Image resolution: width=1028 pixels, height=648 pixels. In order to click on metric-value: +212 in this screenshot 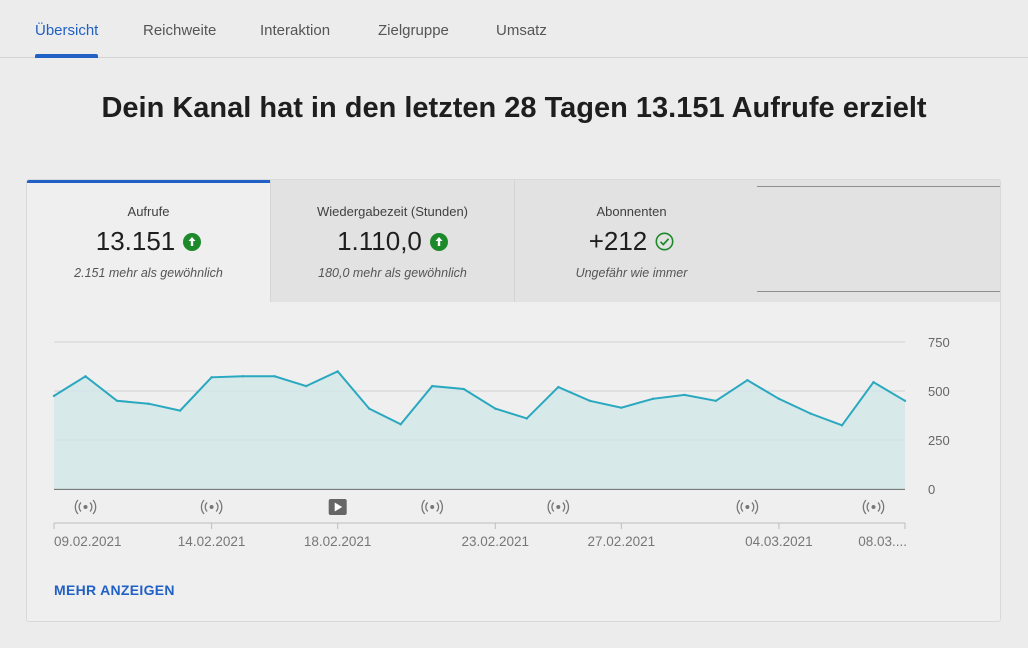, I will do `click(618, 241)`.